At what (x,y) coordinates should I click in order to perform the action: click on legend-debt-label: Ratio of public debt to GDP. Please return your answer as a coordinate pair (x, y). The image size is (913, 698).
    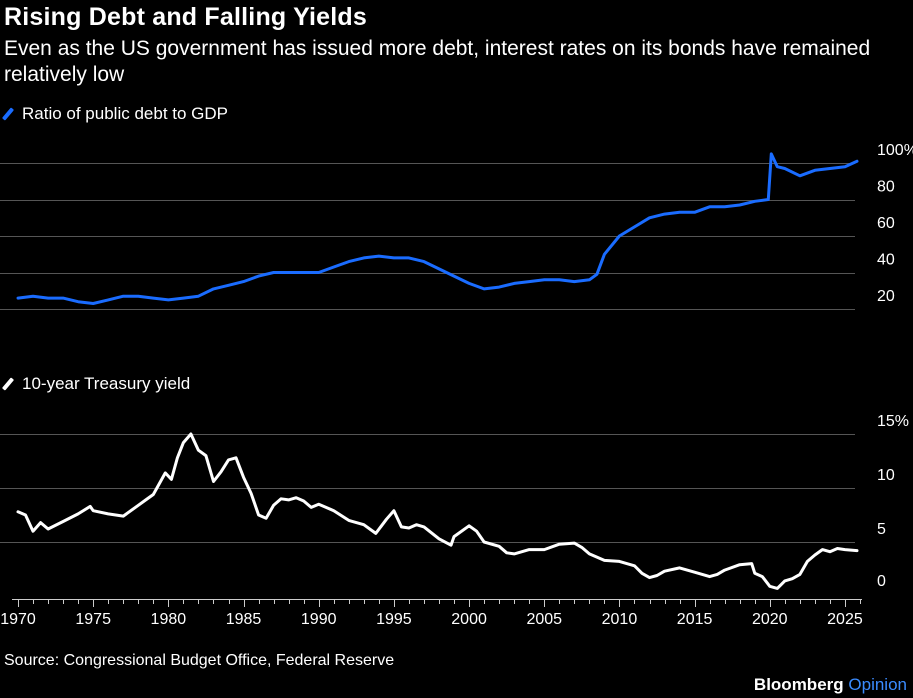
    Looking at the image, I should click on (125, 113).